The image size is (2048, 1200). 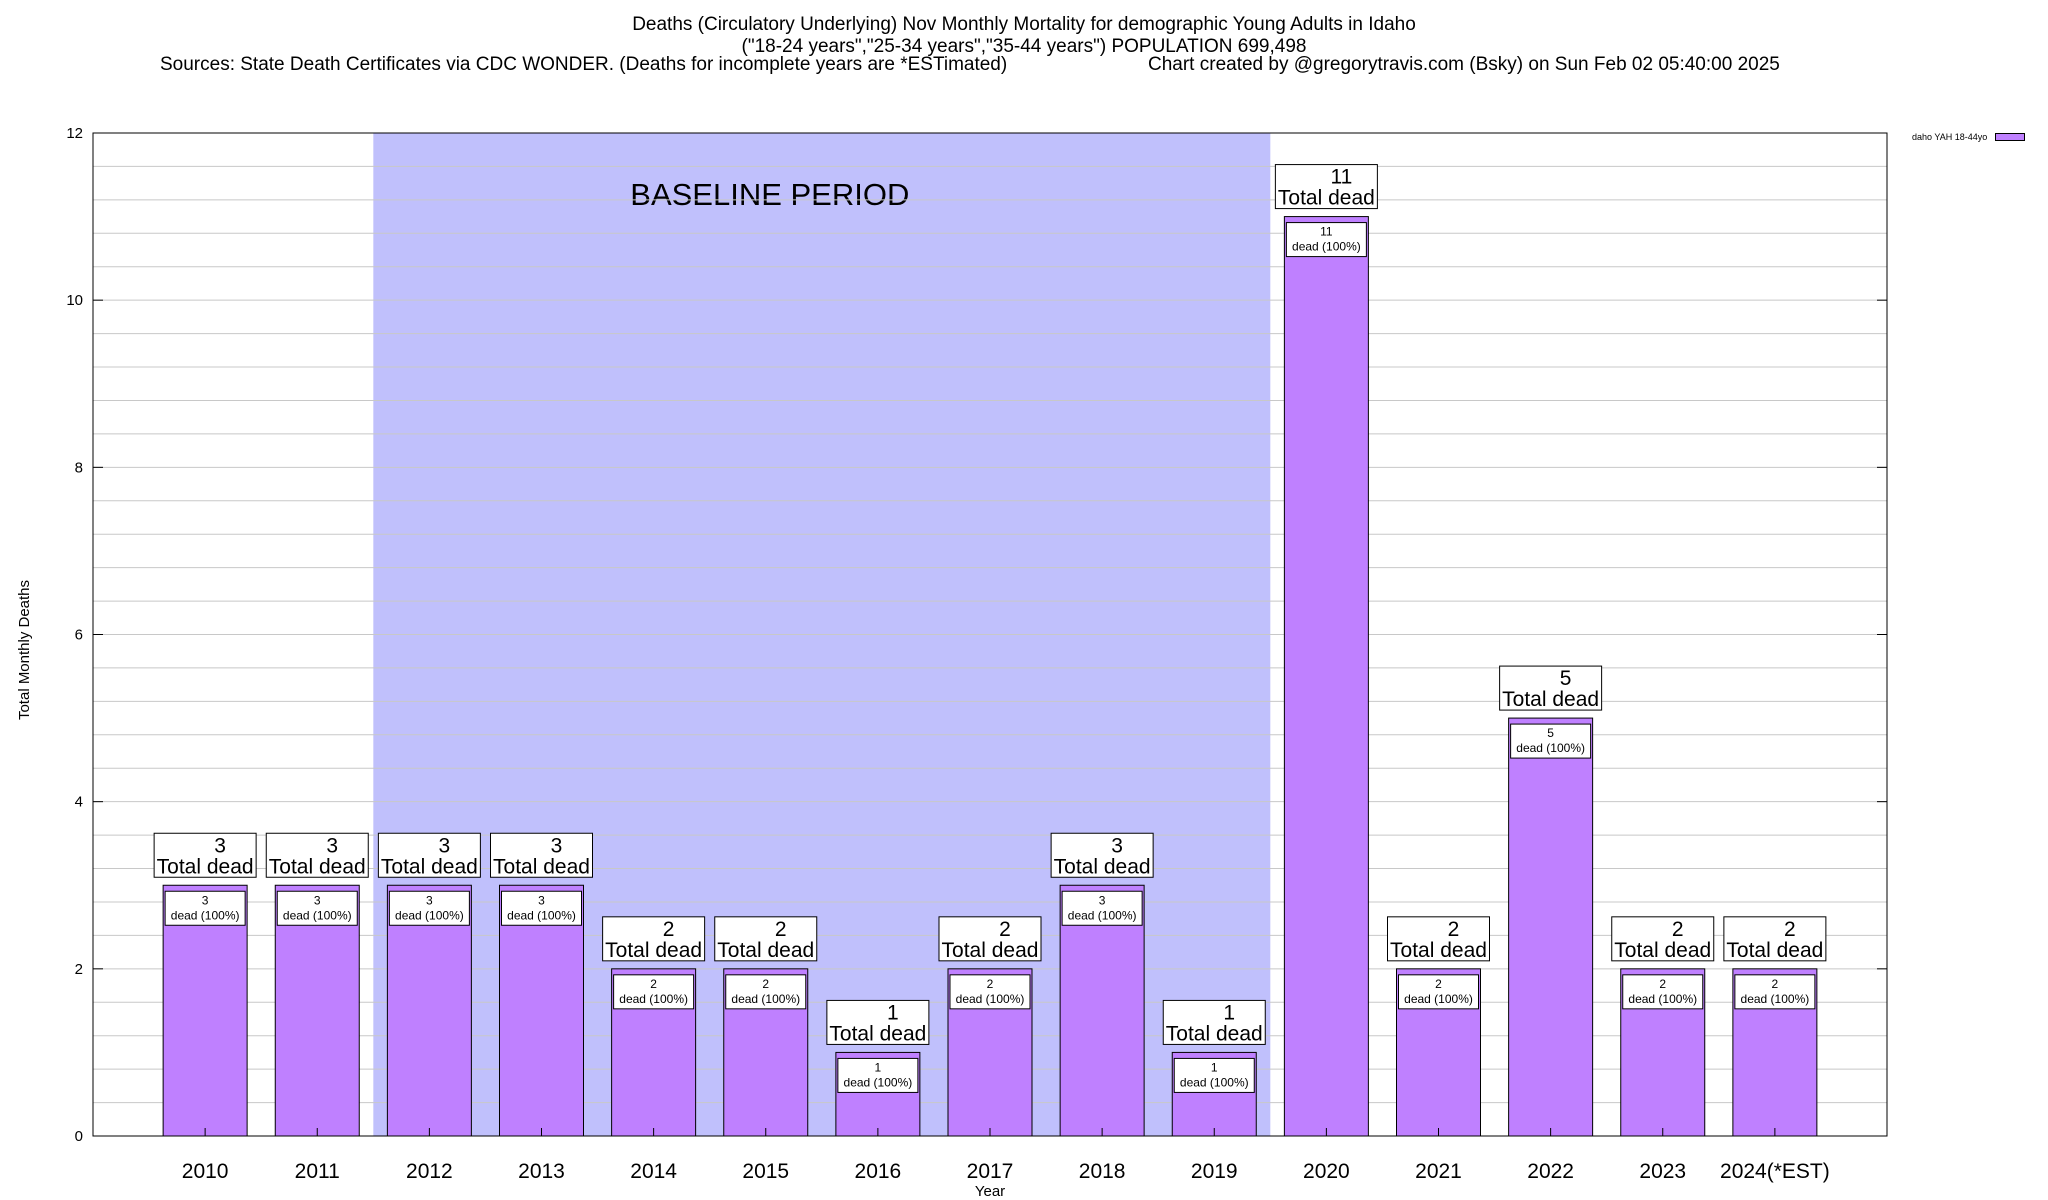 I want to click on x-tick-label: 2017, so click(x=990, y=1171).